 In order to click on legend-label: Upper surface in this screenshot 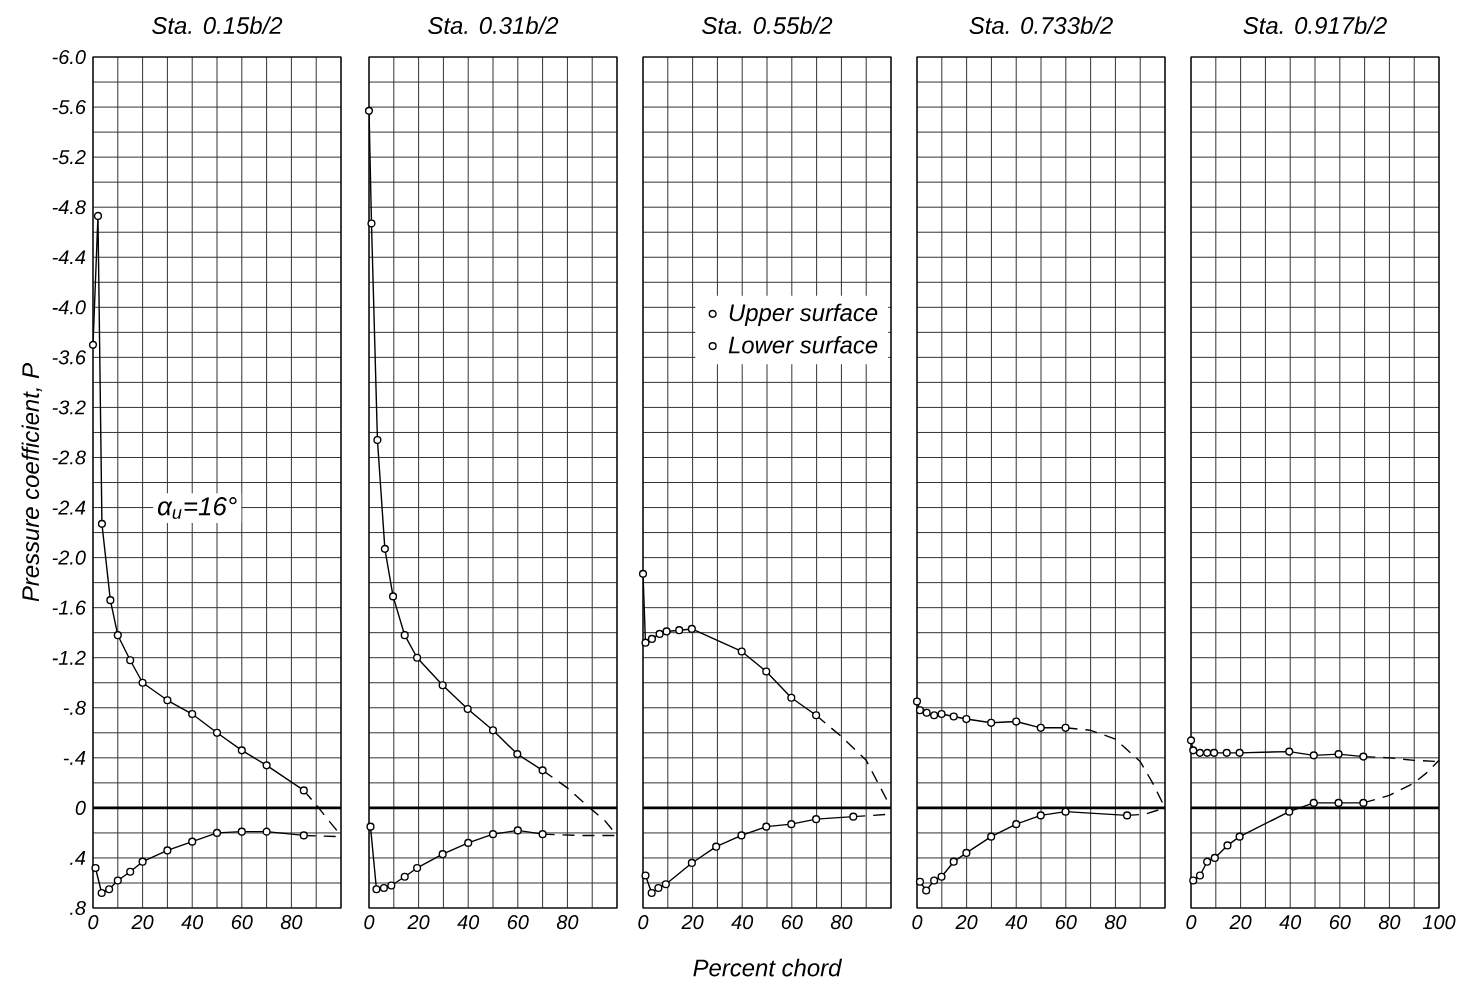, I will do `click(803, 314)`.